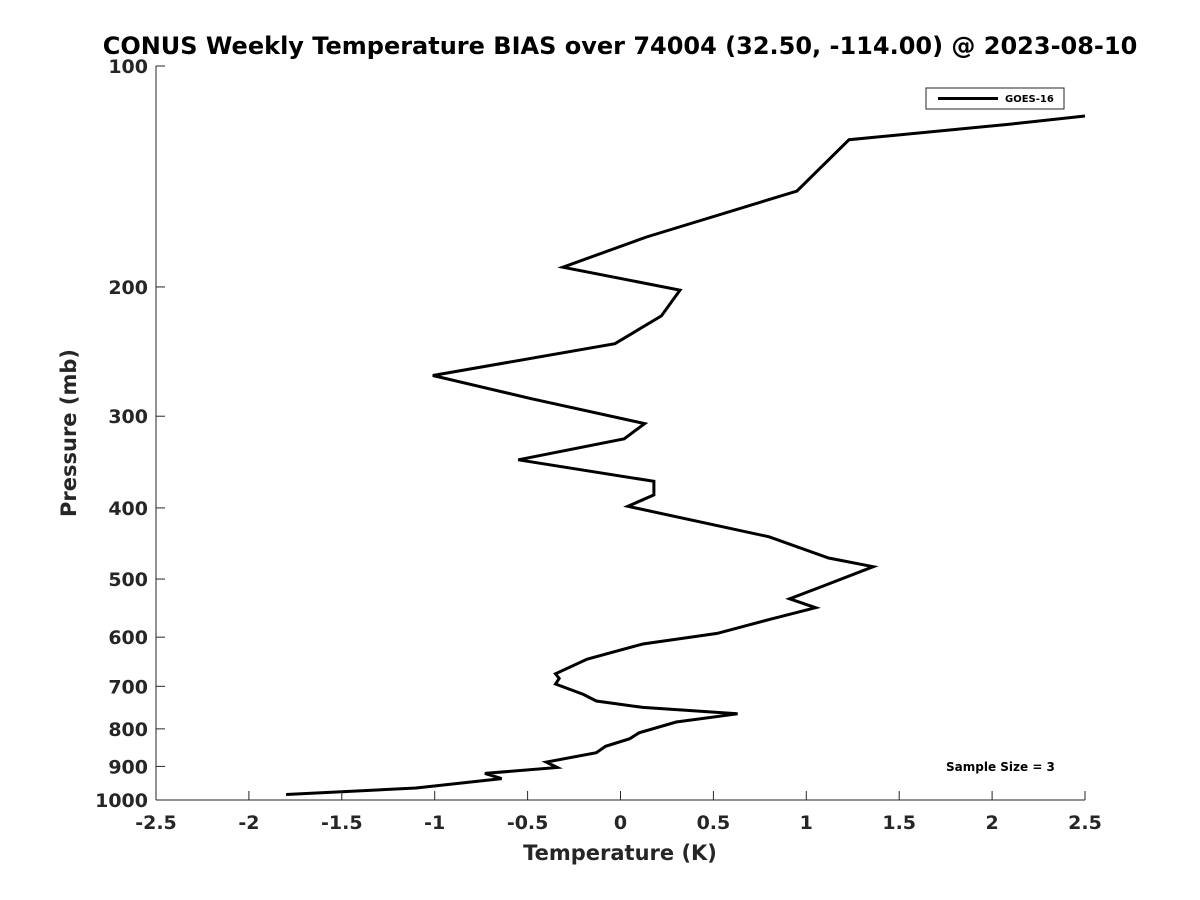  I want to click on y-axis-label: Pressure (mb), so click(69, 433).